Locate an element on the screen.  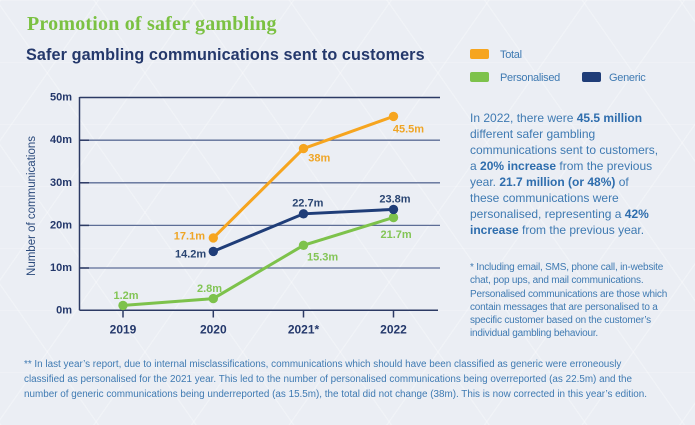
svg-text: 2.8m is located at coordinates (209, 289).